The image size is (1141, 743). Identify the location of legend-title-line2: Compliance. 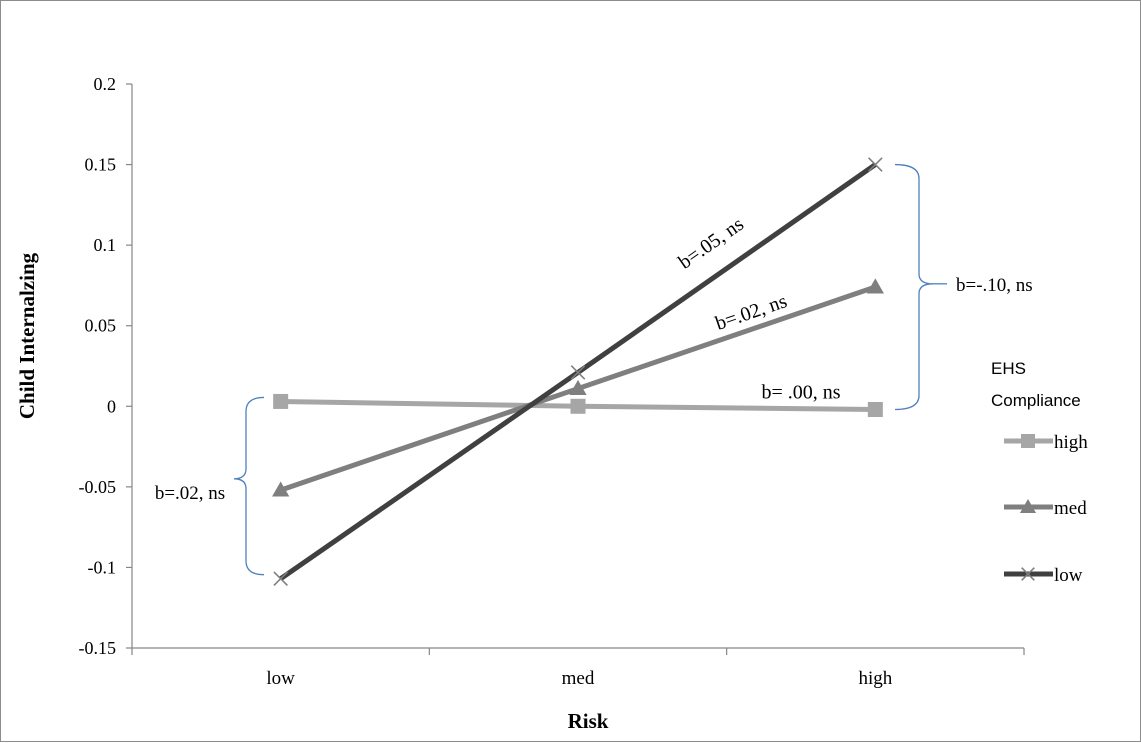
(1036, 400).